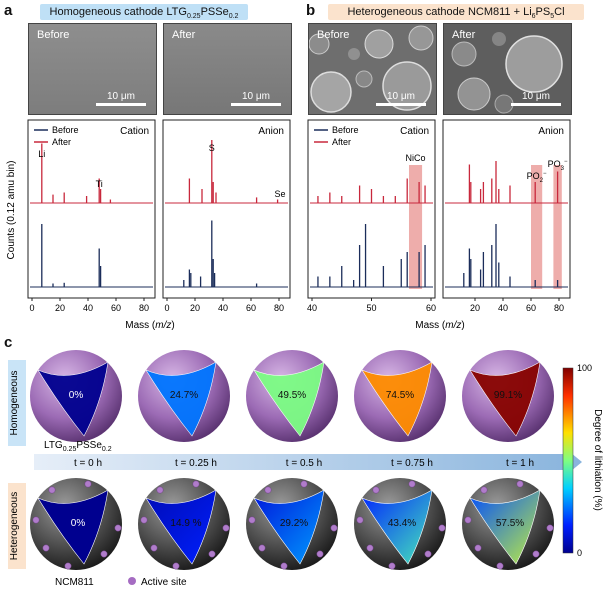  What do you see at coordinates (8, 342) in the screenshot?
I see `panel-letter-c: c` at bounding box center [8, 342].